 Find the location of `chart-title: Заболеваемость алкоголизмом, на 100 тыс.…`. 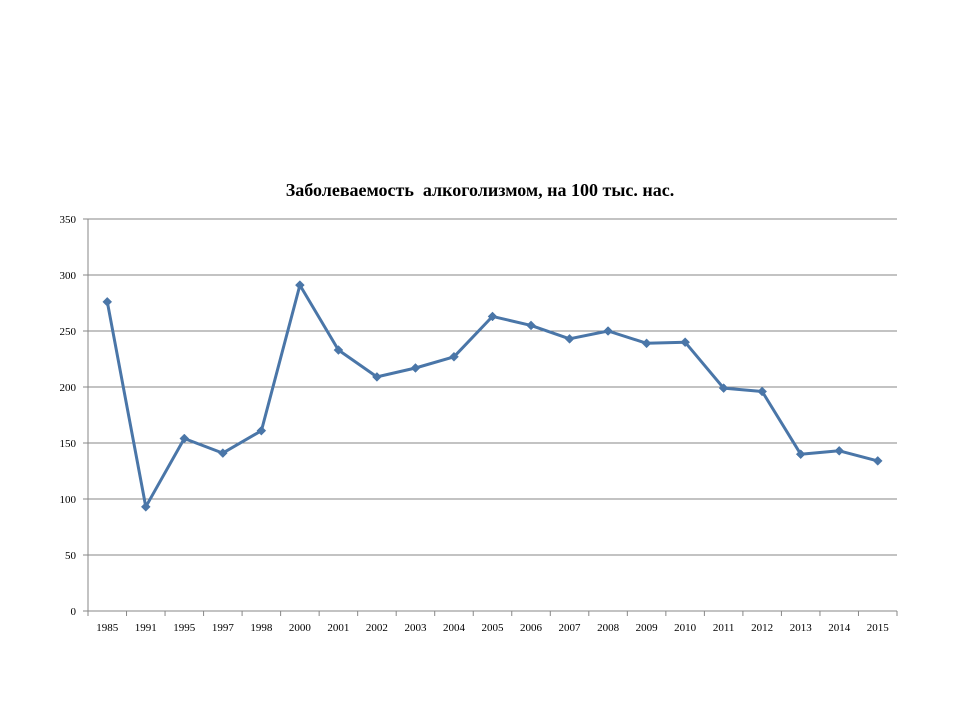

chart-title: Заболеваемость алкоголизмом, на 100 тыс.… is located at coordinates (480, 190).